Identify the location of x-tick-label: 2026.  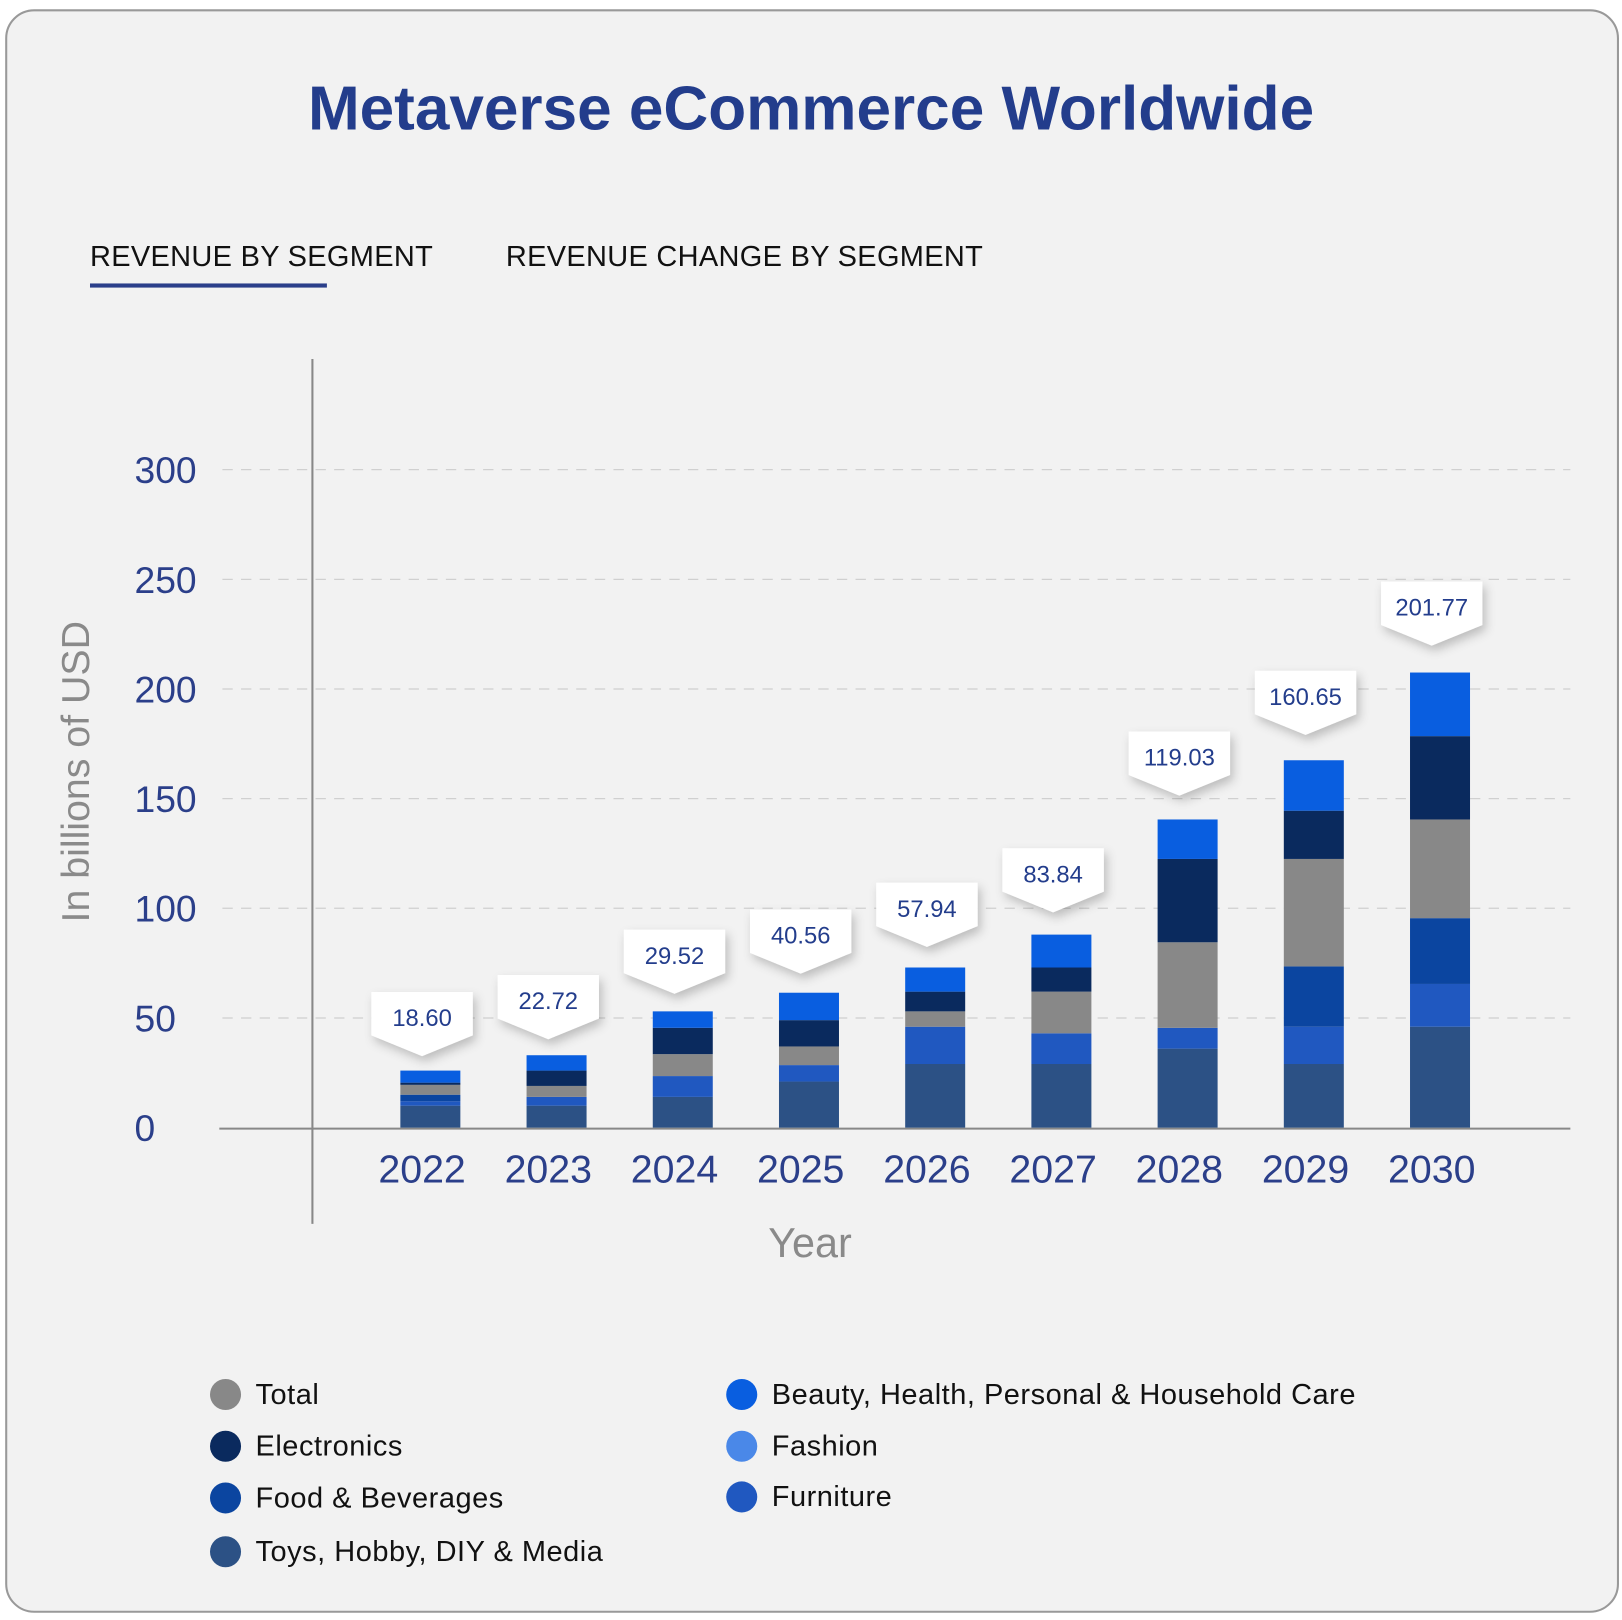
(926, 1169).